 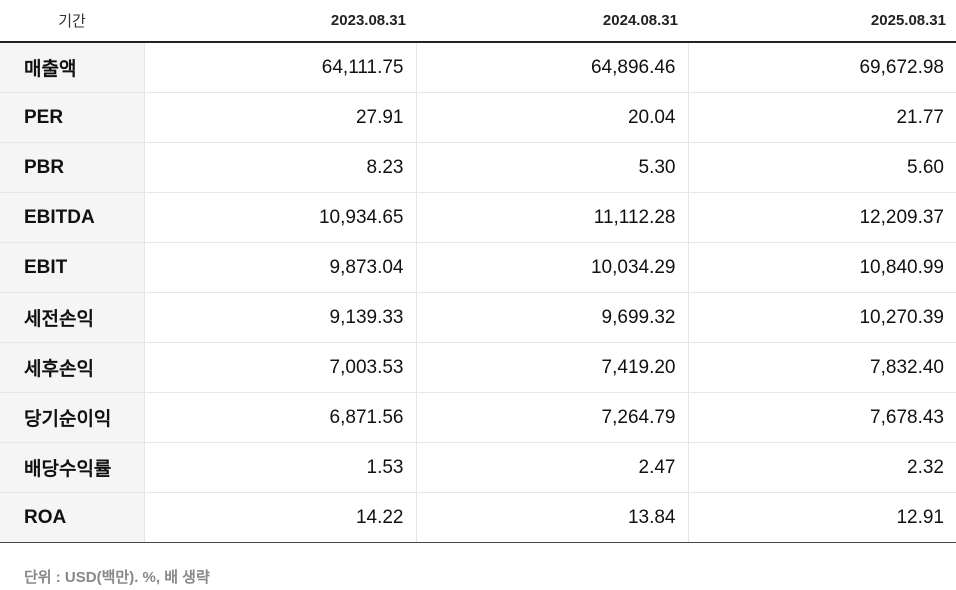 What do you see at coordinates (551, 517) in the screenshot?
I see `cell-value: 13.84` at bounding box center [551, 517].